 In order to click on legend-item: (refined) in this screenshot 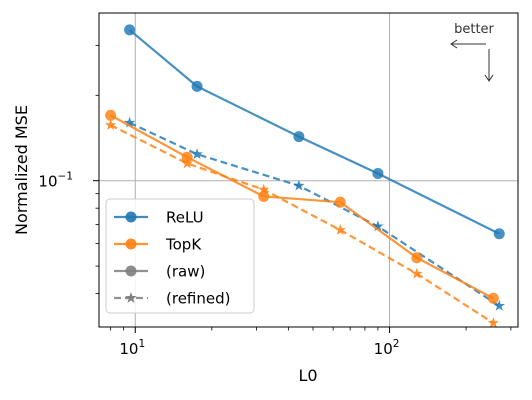, I will do `click(172, 299)`.